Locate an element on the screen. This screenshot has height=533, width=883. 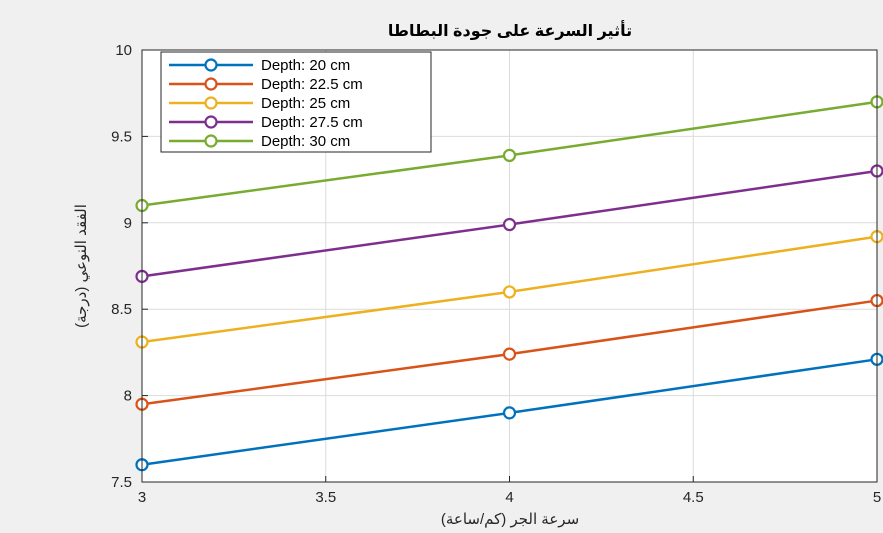
legend-item: Depth: 25 cm is located at coordinates (259, 103).